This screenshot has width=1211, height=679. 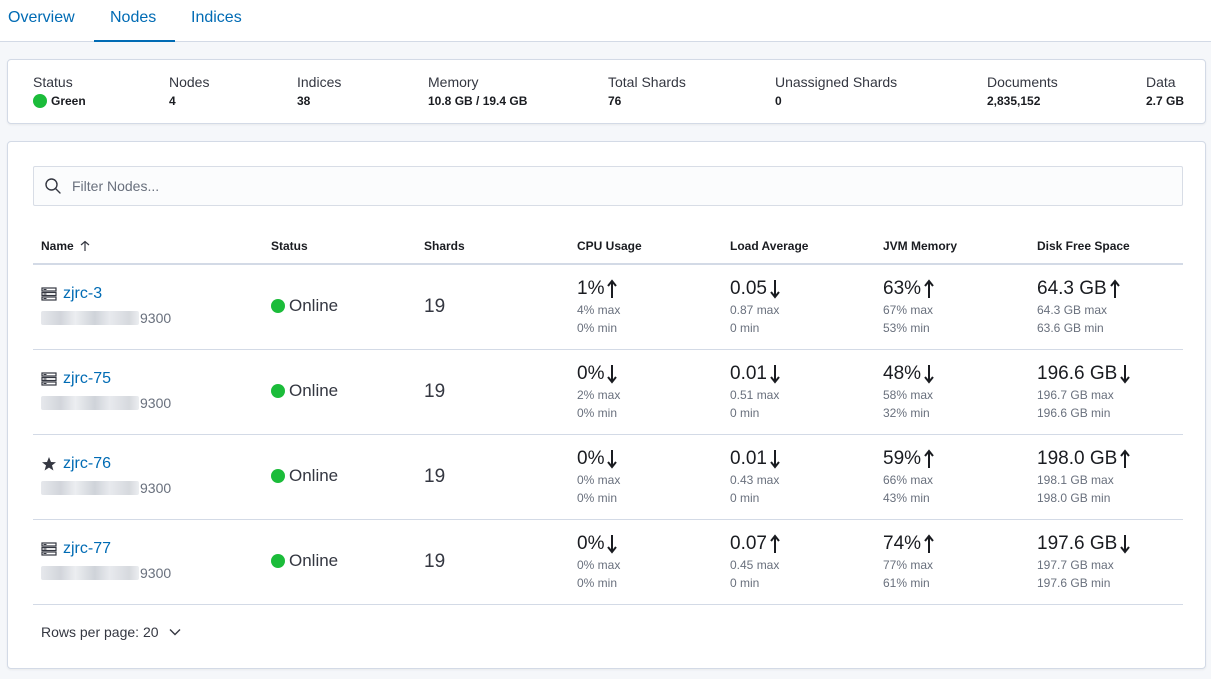 I want to click on load-average-metric: 0.07 0.45 max 0 min, so click(x=755, y=562).